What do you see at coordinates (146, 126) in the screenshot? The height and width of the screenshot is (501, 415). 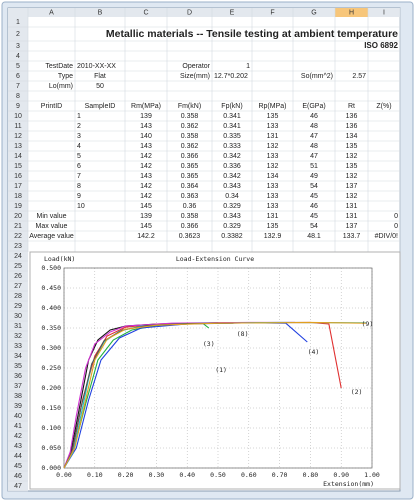 I see `table-cell: 143` at bounding box center [146, 126].